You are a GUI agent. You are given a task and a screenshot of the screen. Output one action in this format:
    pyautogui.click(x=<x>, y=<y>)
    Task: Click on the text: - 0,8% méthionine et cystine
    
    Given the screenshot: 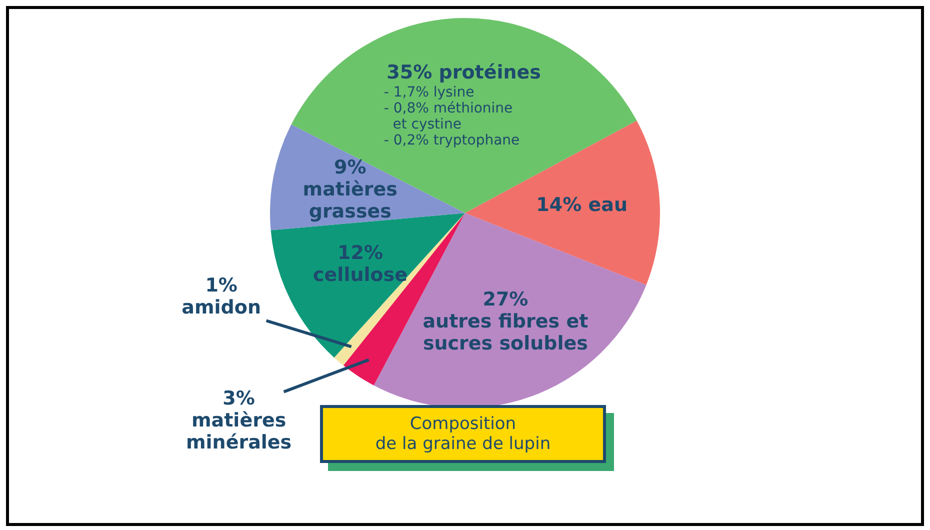 What is the action you would take?
    pyautogui.click(x=448, y=116)
    